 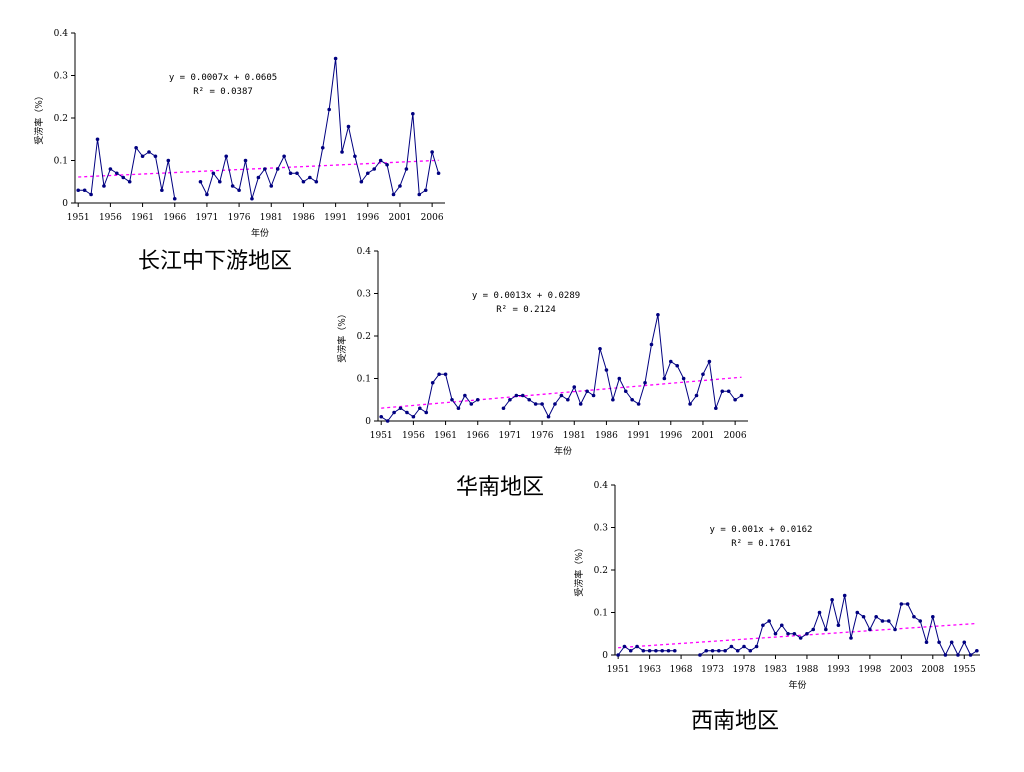 I want to click on chart-title: 西南地区, so click(x=735, y=721).